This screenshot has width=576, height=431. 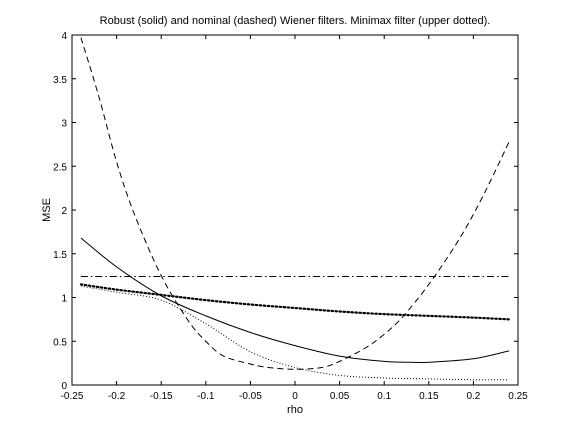 I want to click on x-axis-label: rho, so click(x=295, y=410).